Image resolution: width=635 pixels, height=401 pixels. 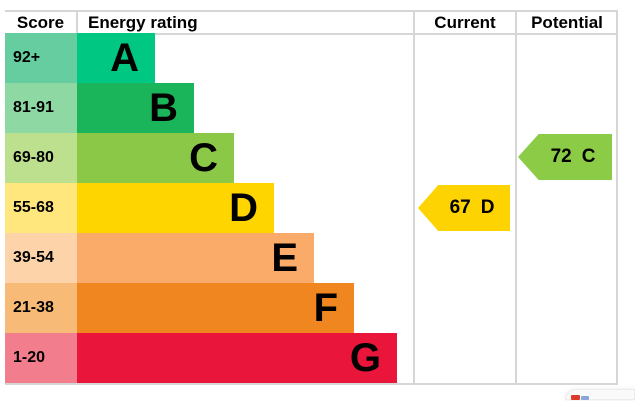 I want to click on floating-widget-card, so click(x=600, y=394).